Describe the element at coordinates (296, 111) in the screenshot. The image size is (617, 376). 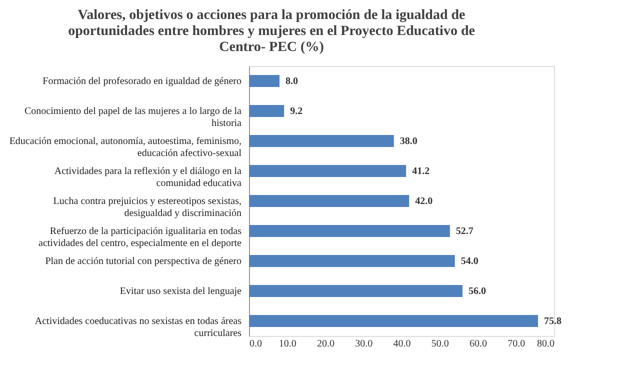
I see `data-label: 9.2` at that location.